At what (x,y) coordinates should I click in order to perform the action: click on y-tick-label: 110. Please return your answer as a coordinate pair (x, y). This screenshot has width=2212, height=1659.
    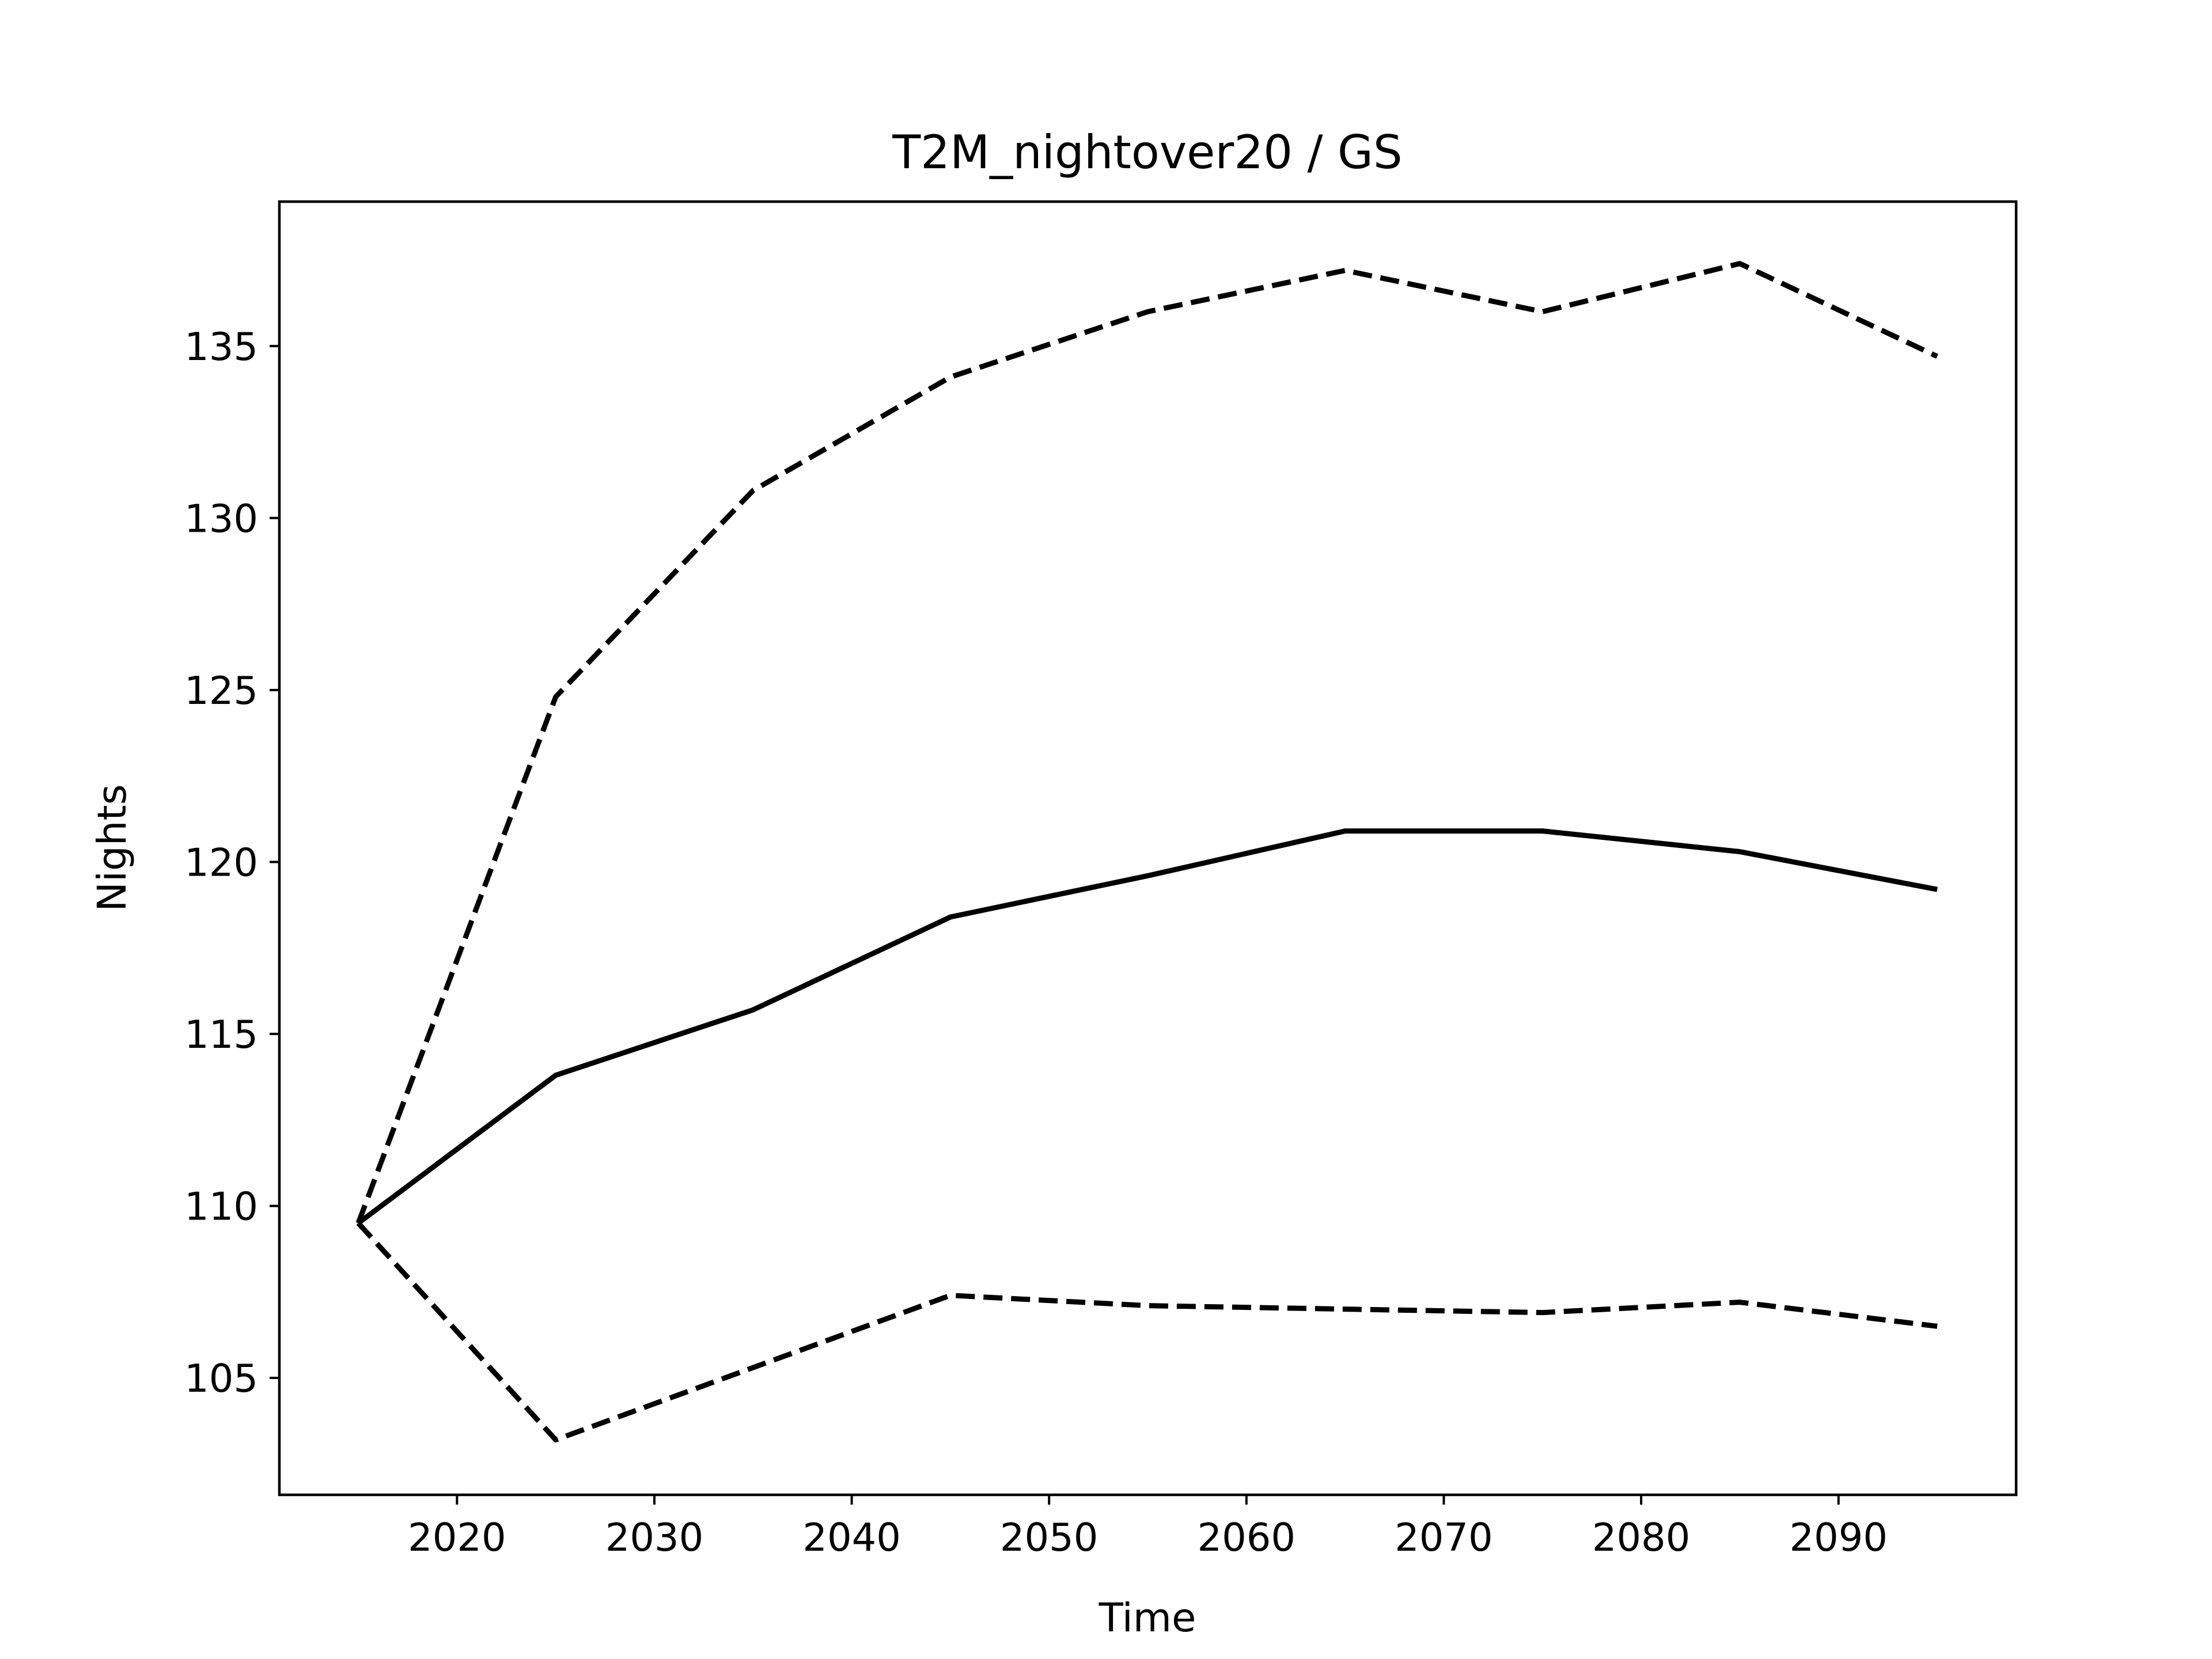
    Looking at the image, I should click on (221, 1206).